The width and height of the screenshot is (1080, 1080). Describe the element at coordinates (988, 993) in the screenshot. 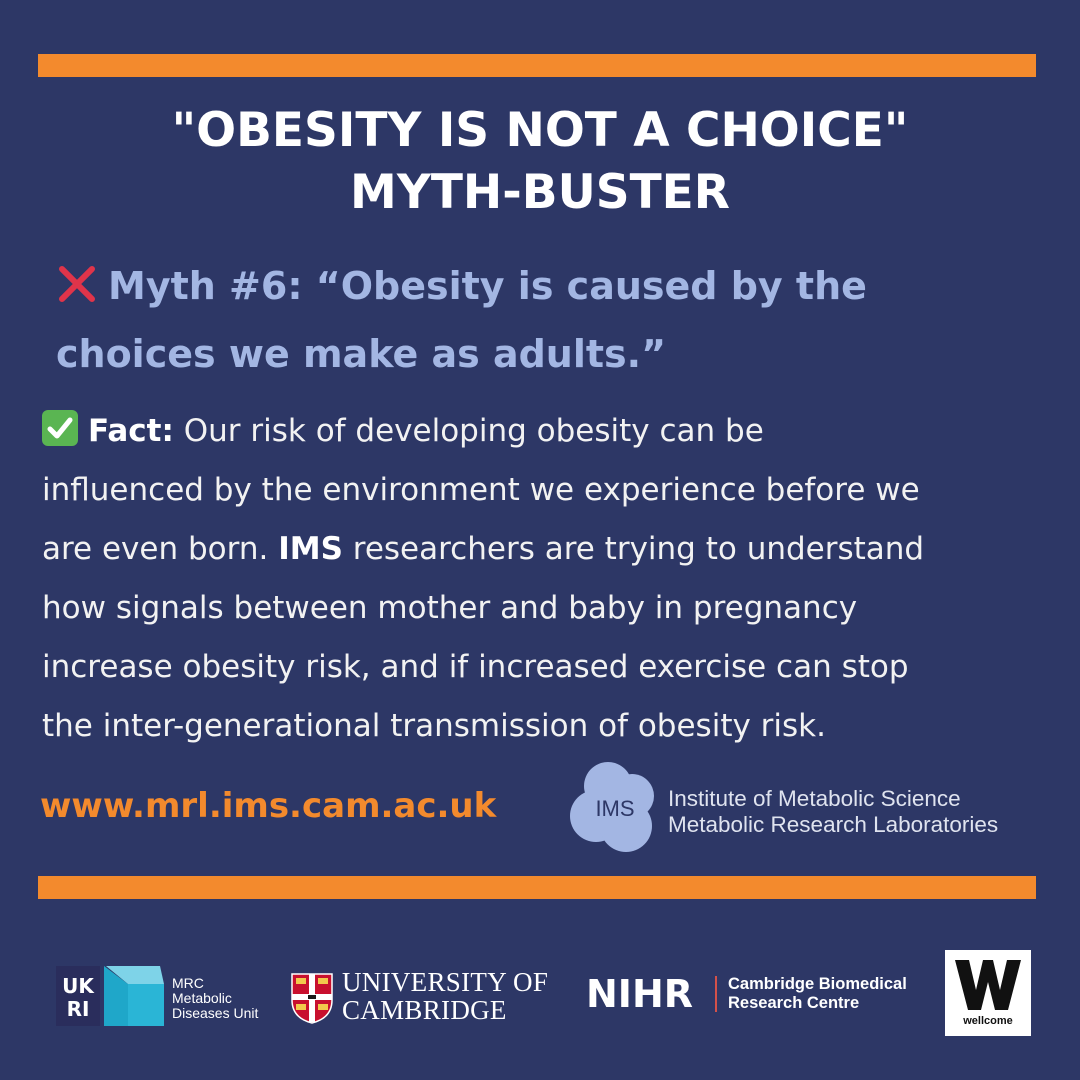

I see `wellcome-logo: wellcome` at that location.